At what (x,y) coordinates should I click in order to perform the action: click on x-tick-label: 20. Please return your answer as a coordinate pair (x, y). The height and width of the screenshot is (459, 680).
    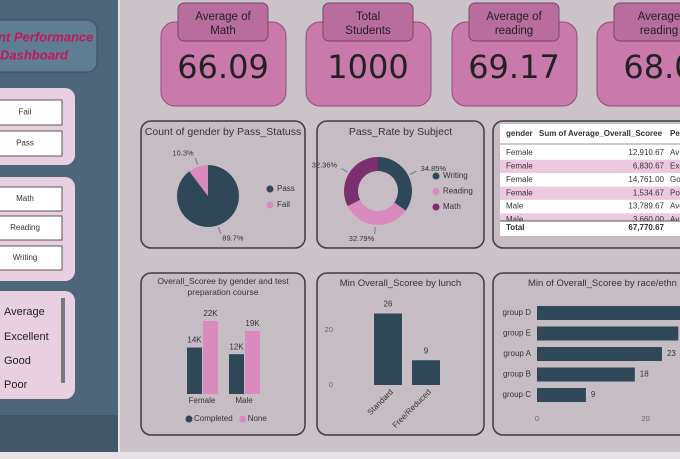
    Looking at the image, I should click on (645, 418).